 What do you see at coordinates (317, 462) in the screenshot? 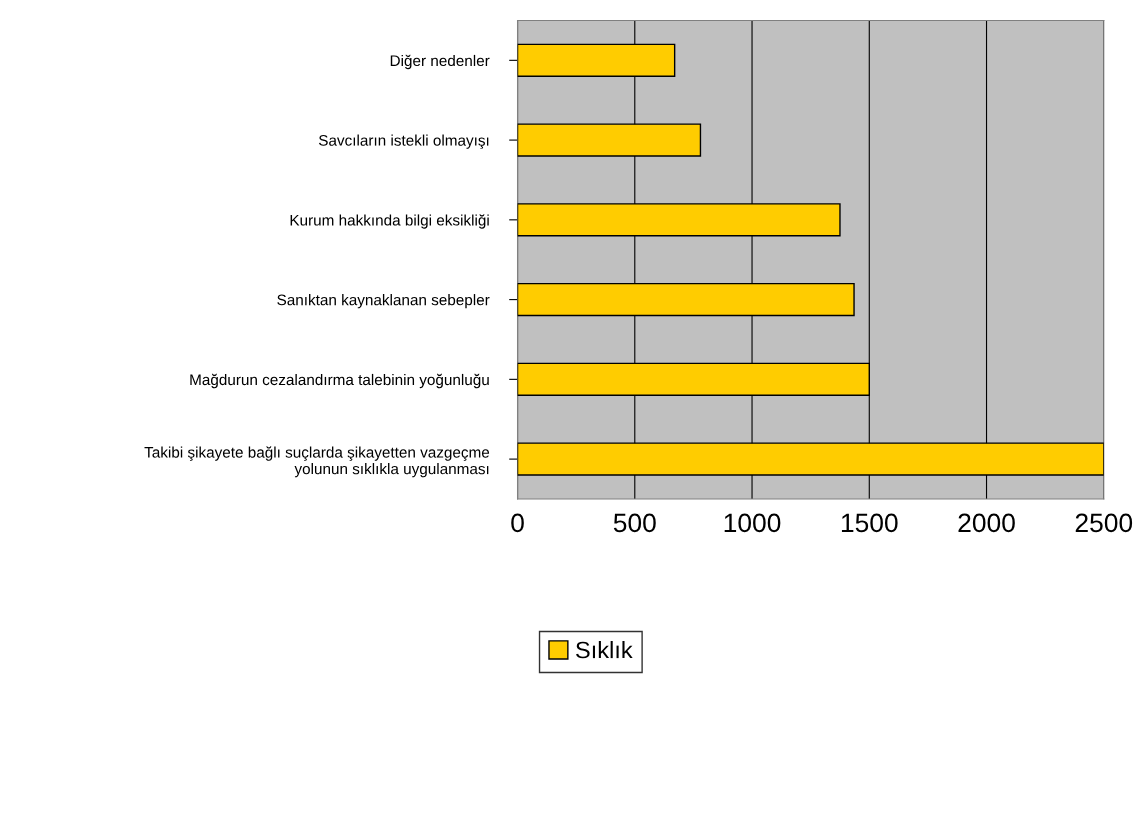
I see `y-tick-label: Takibi şikayete bağlı suçlarda şikayetten vazgeçme yolunun sıklıkla uygulanması` at bounding box center [317, 462].